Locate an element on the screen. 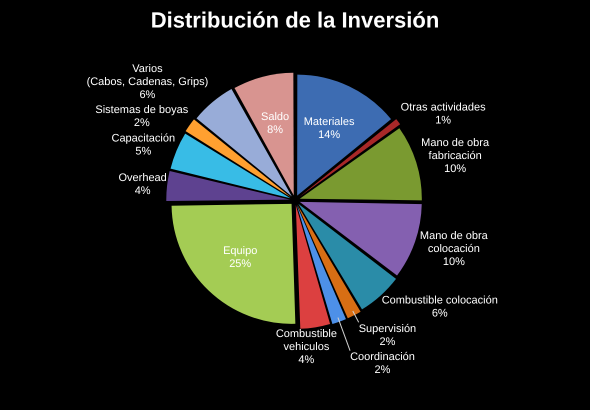 This screenshot has height=410, width=590. data-label: 14% is located at coordinates (329, 135).